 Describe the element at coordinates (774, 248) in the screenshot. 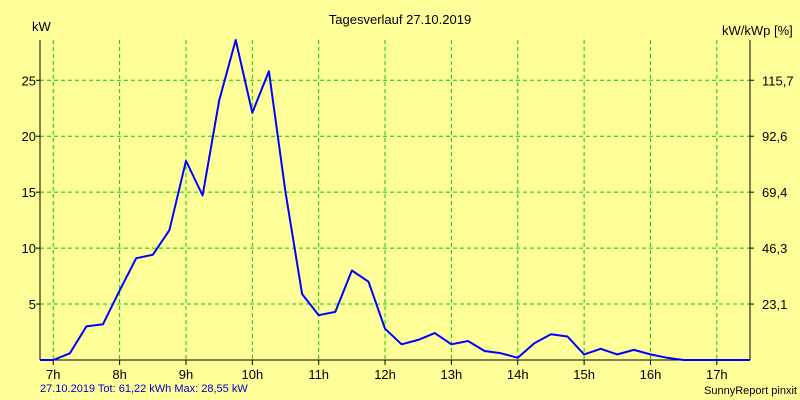

I see `y-tick-label-right: 46,3` at that location.